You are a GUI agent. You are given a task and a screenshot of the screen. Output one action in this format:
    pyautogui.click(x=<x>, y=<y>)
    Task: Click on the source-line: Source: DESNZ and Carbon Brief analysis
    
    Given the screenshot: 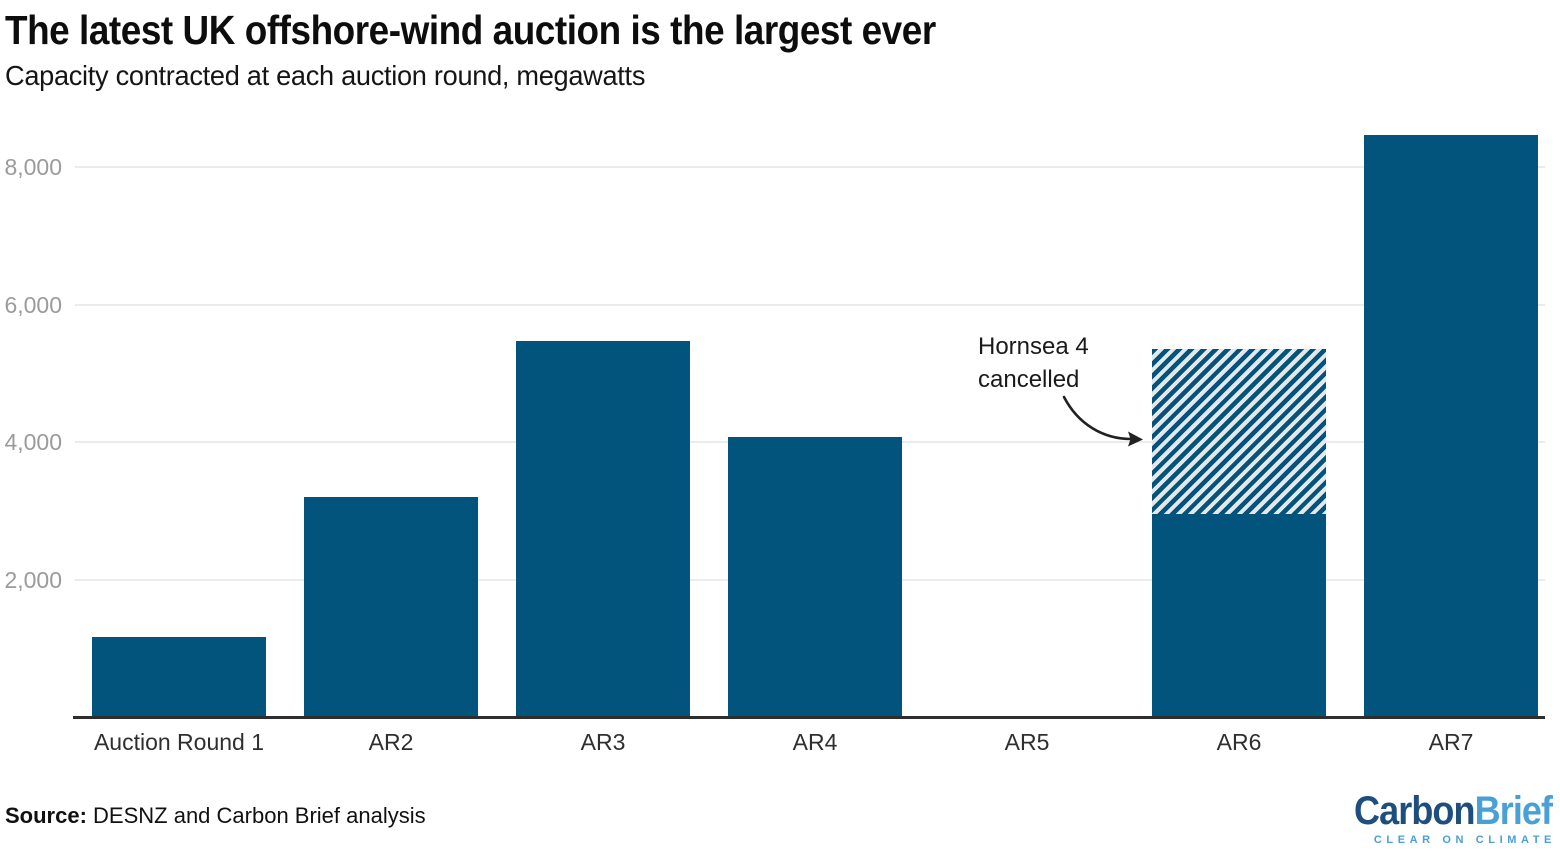 What is the action you would take?
    pyautogui.click(x=215, y=816)
    